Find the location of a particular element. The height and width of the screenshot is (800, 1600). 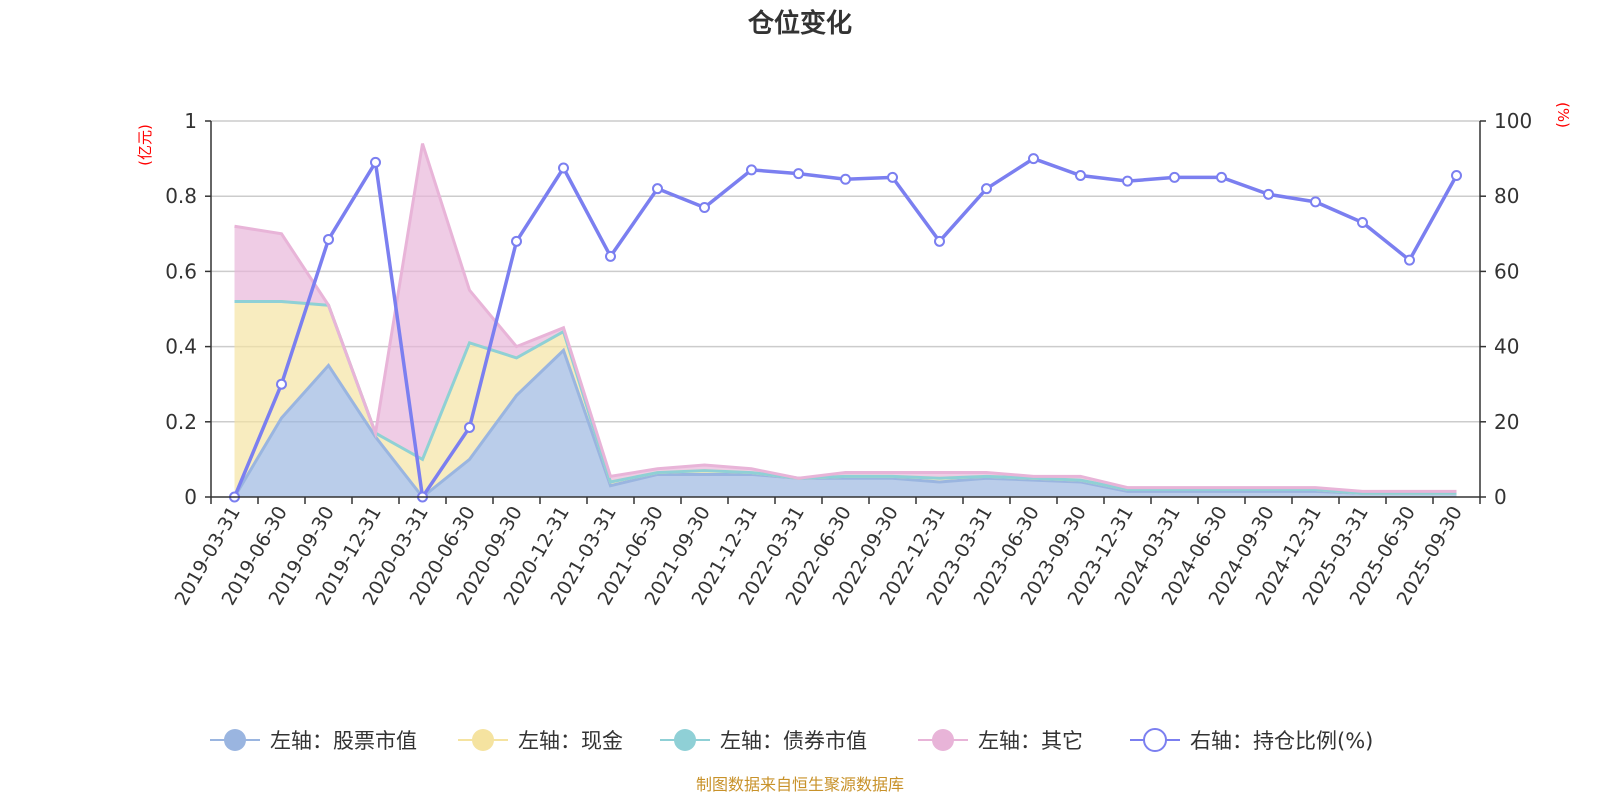

right-tick-label: 80 is located at coordinates (1506, 196).